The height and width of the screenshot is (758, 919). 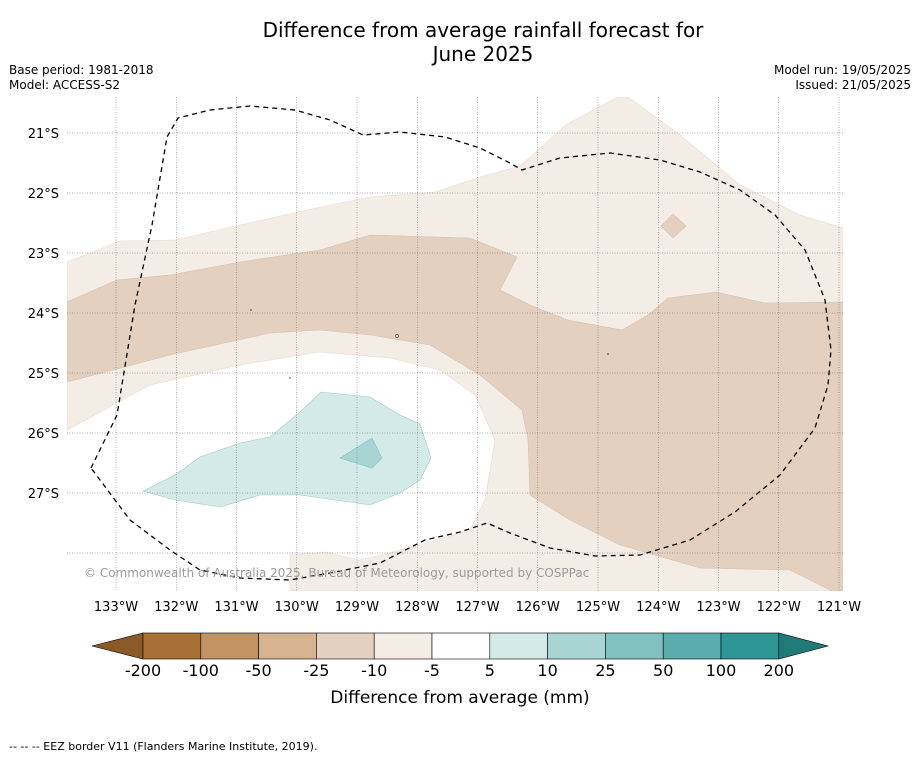 What do you see at coordinates (663, 670) in the screenshot?
I see `colorbar-tick-label: 50` at bounding box center [663, 670].